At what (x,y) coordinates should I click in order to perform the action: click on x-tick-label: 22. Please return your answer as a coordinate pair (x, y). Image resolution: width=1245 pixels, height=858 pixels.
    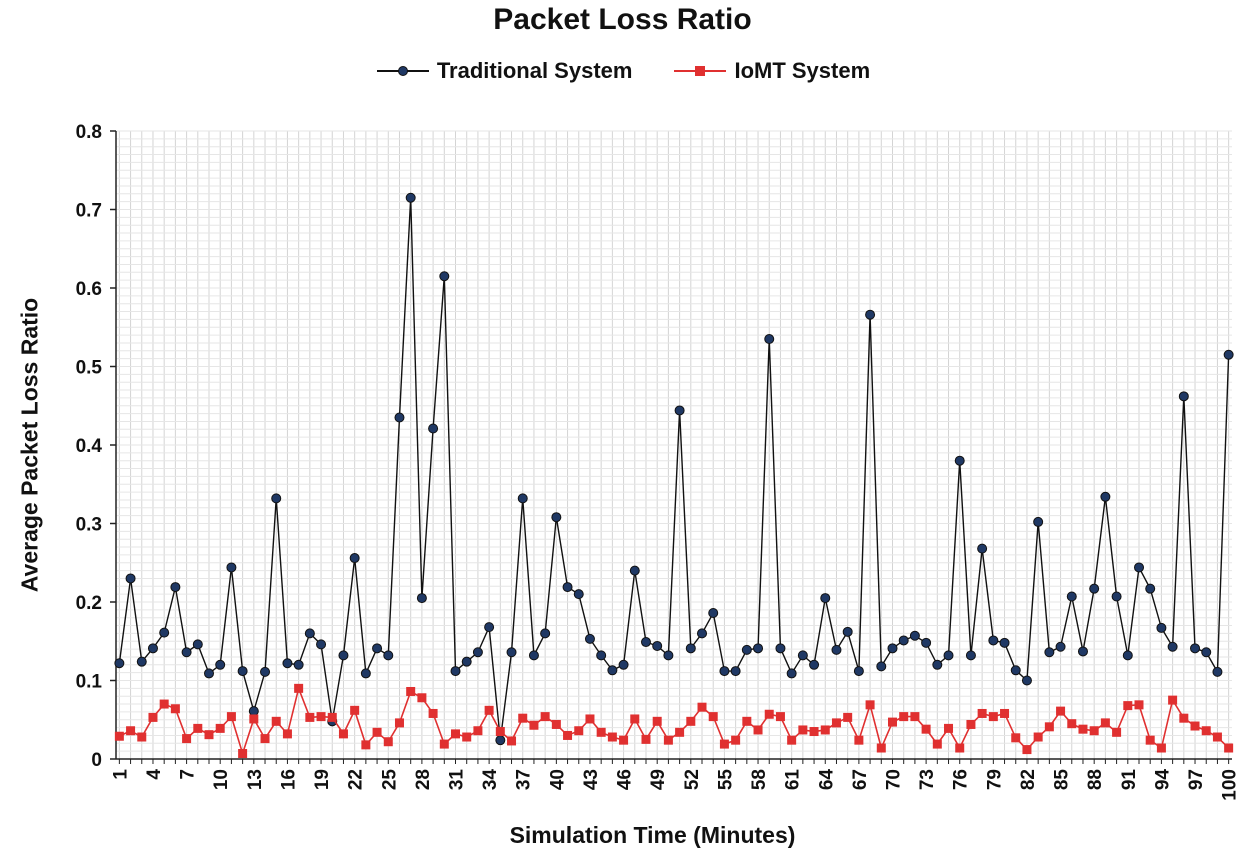
    Looking at the image, I should click on (356, 779).